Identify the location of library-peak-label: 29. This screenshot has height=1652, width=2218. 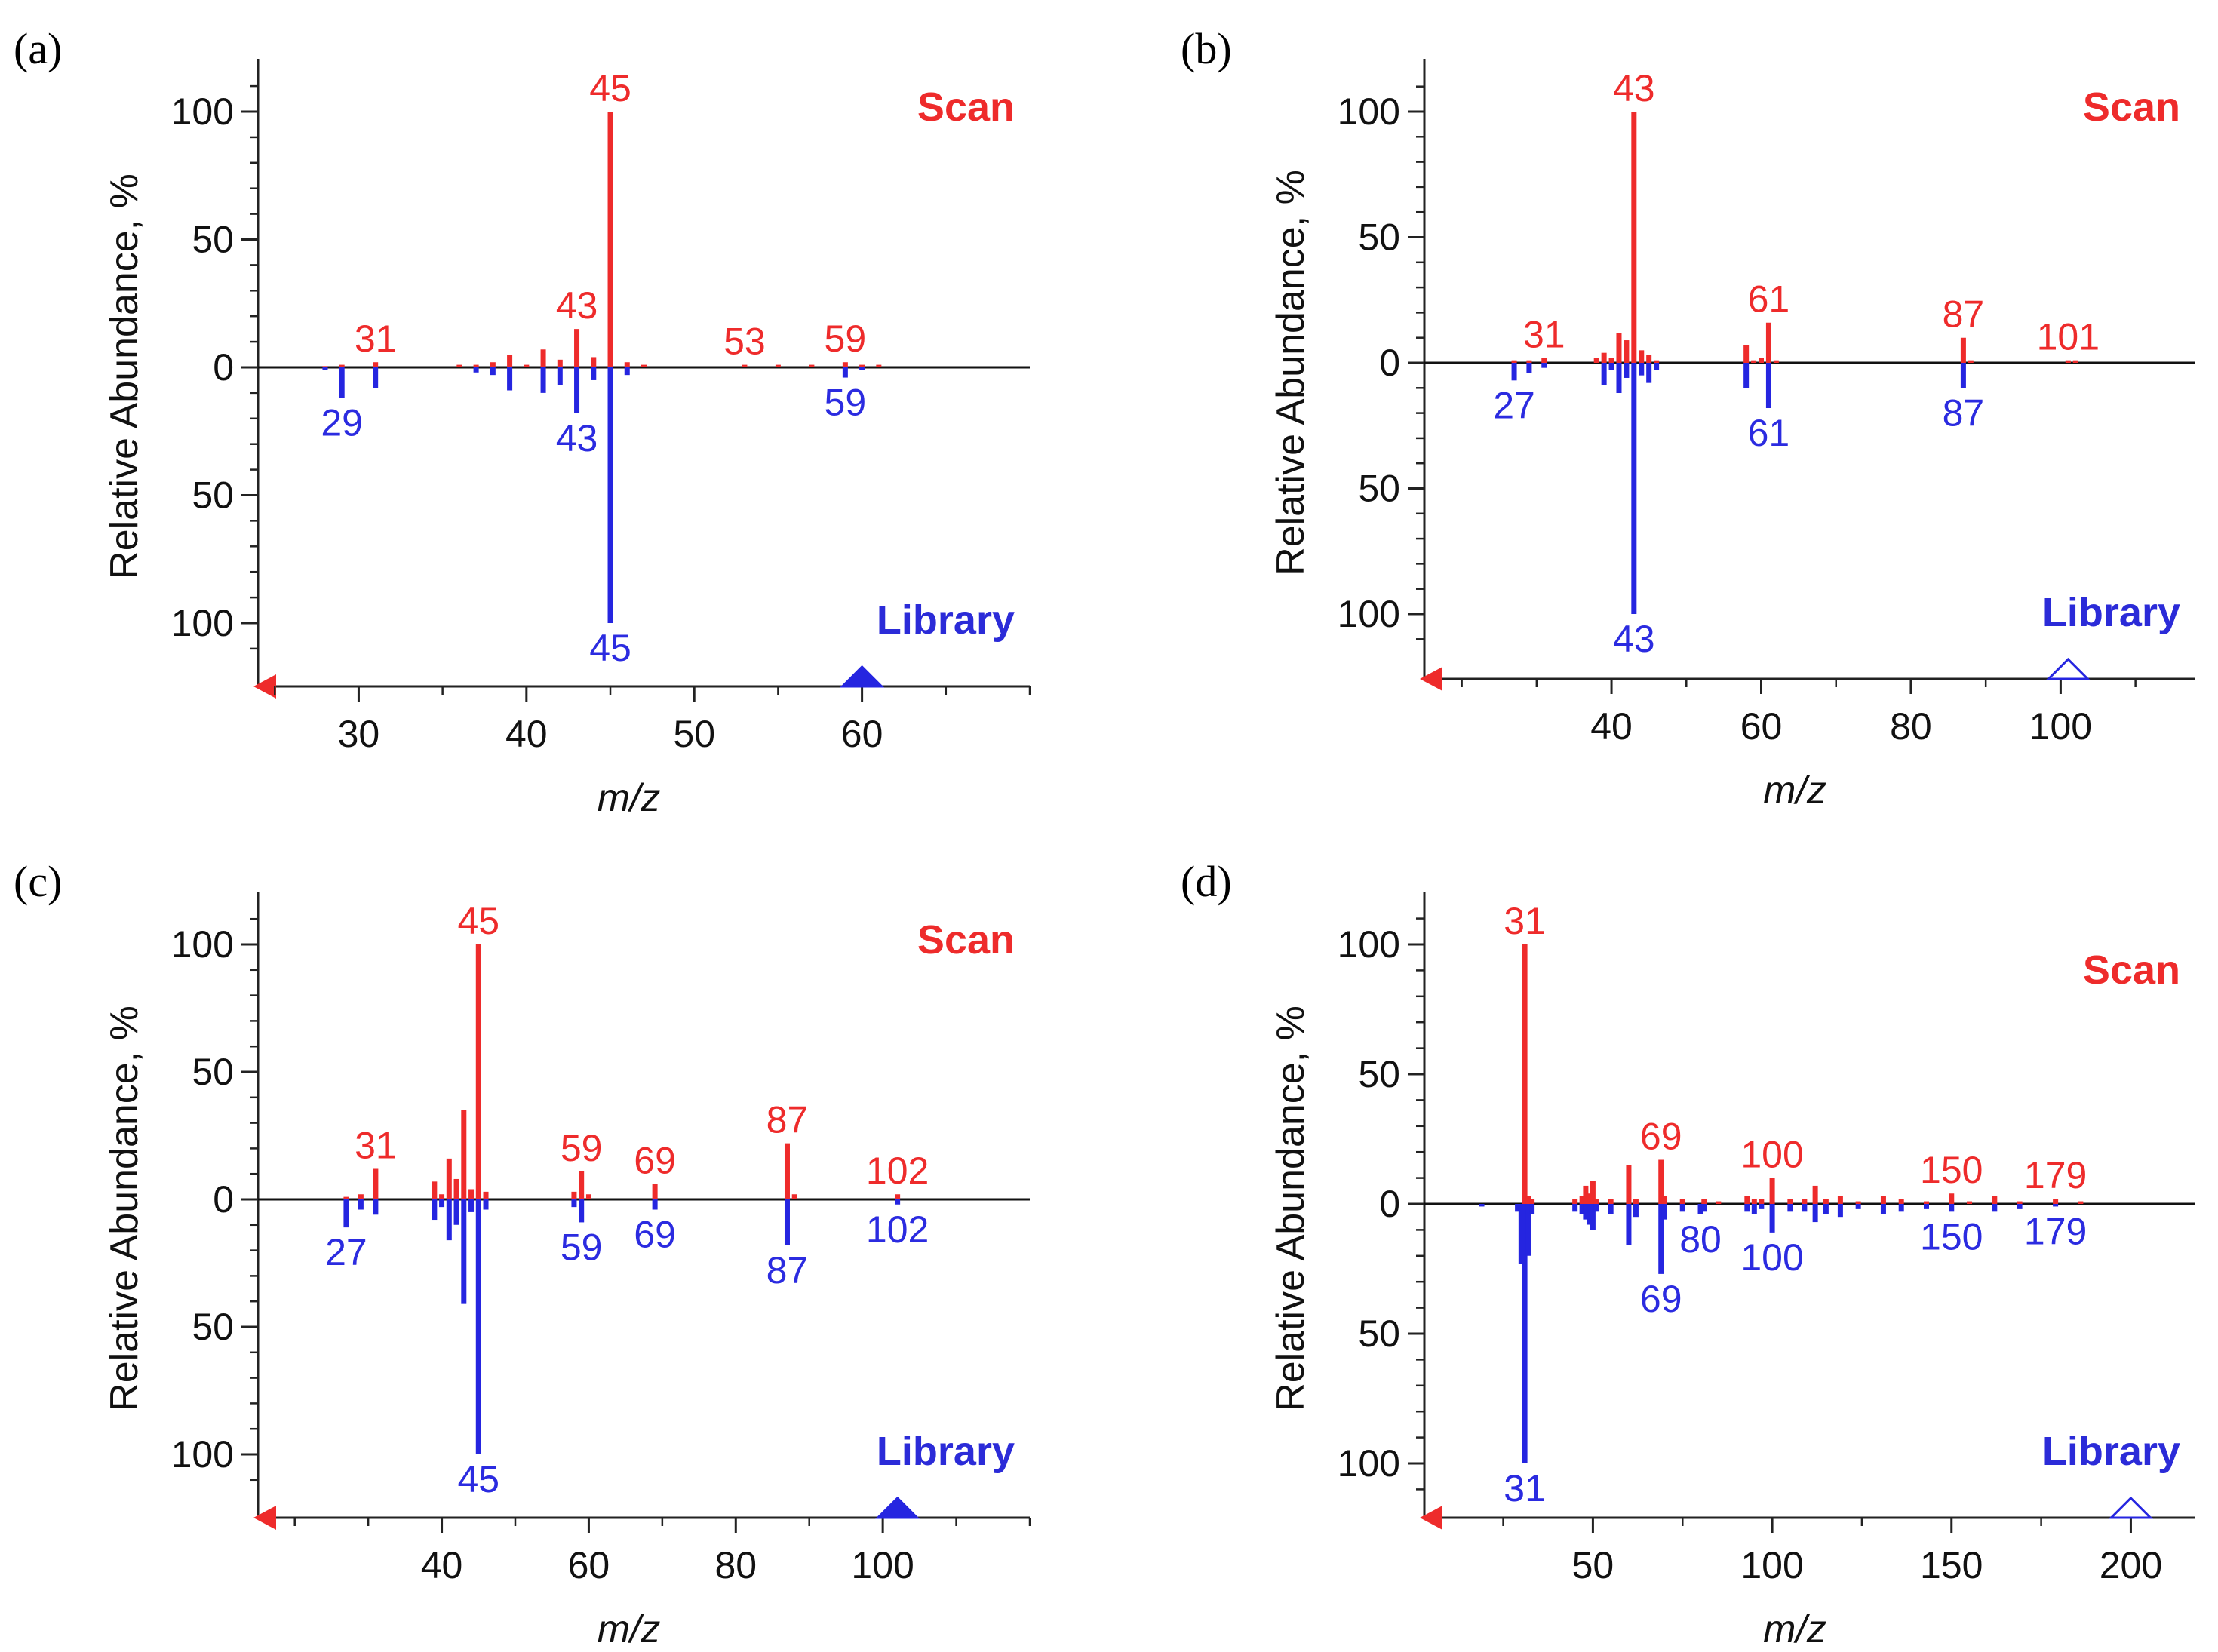
(342, 423).